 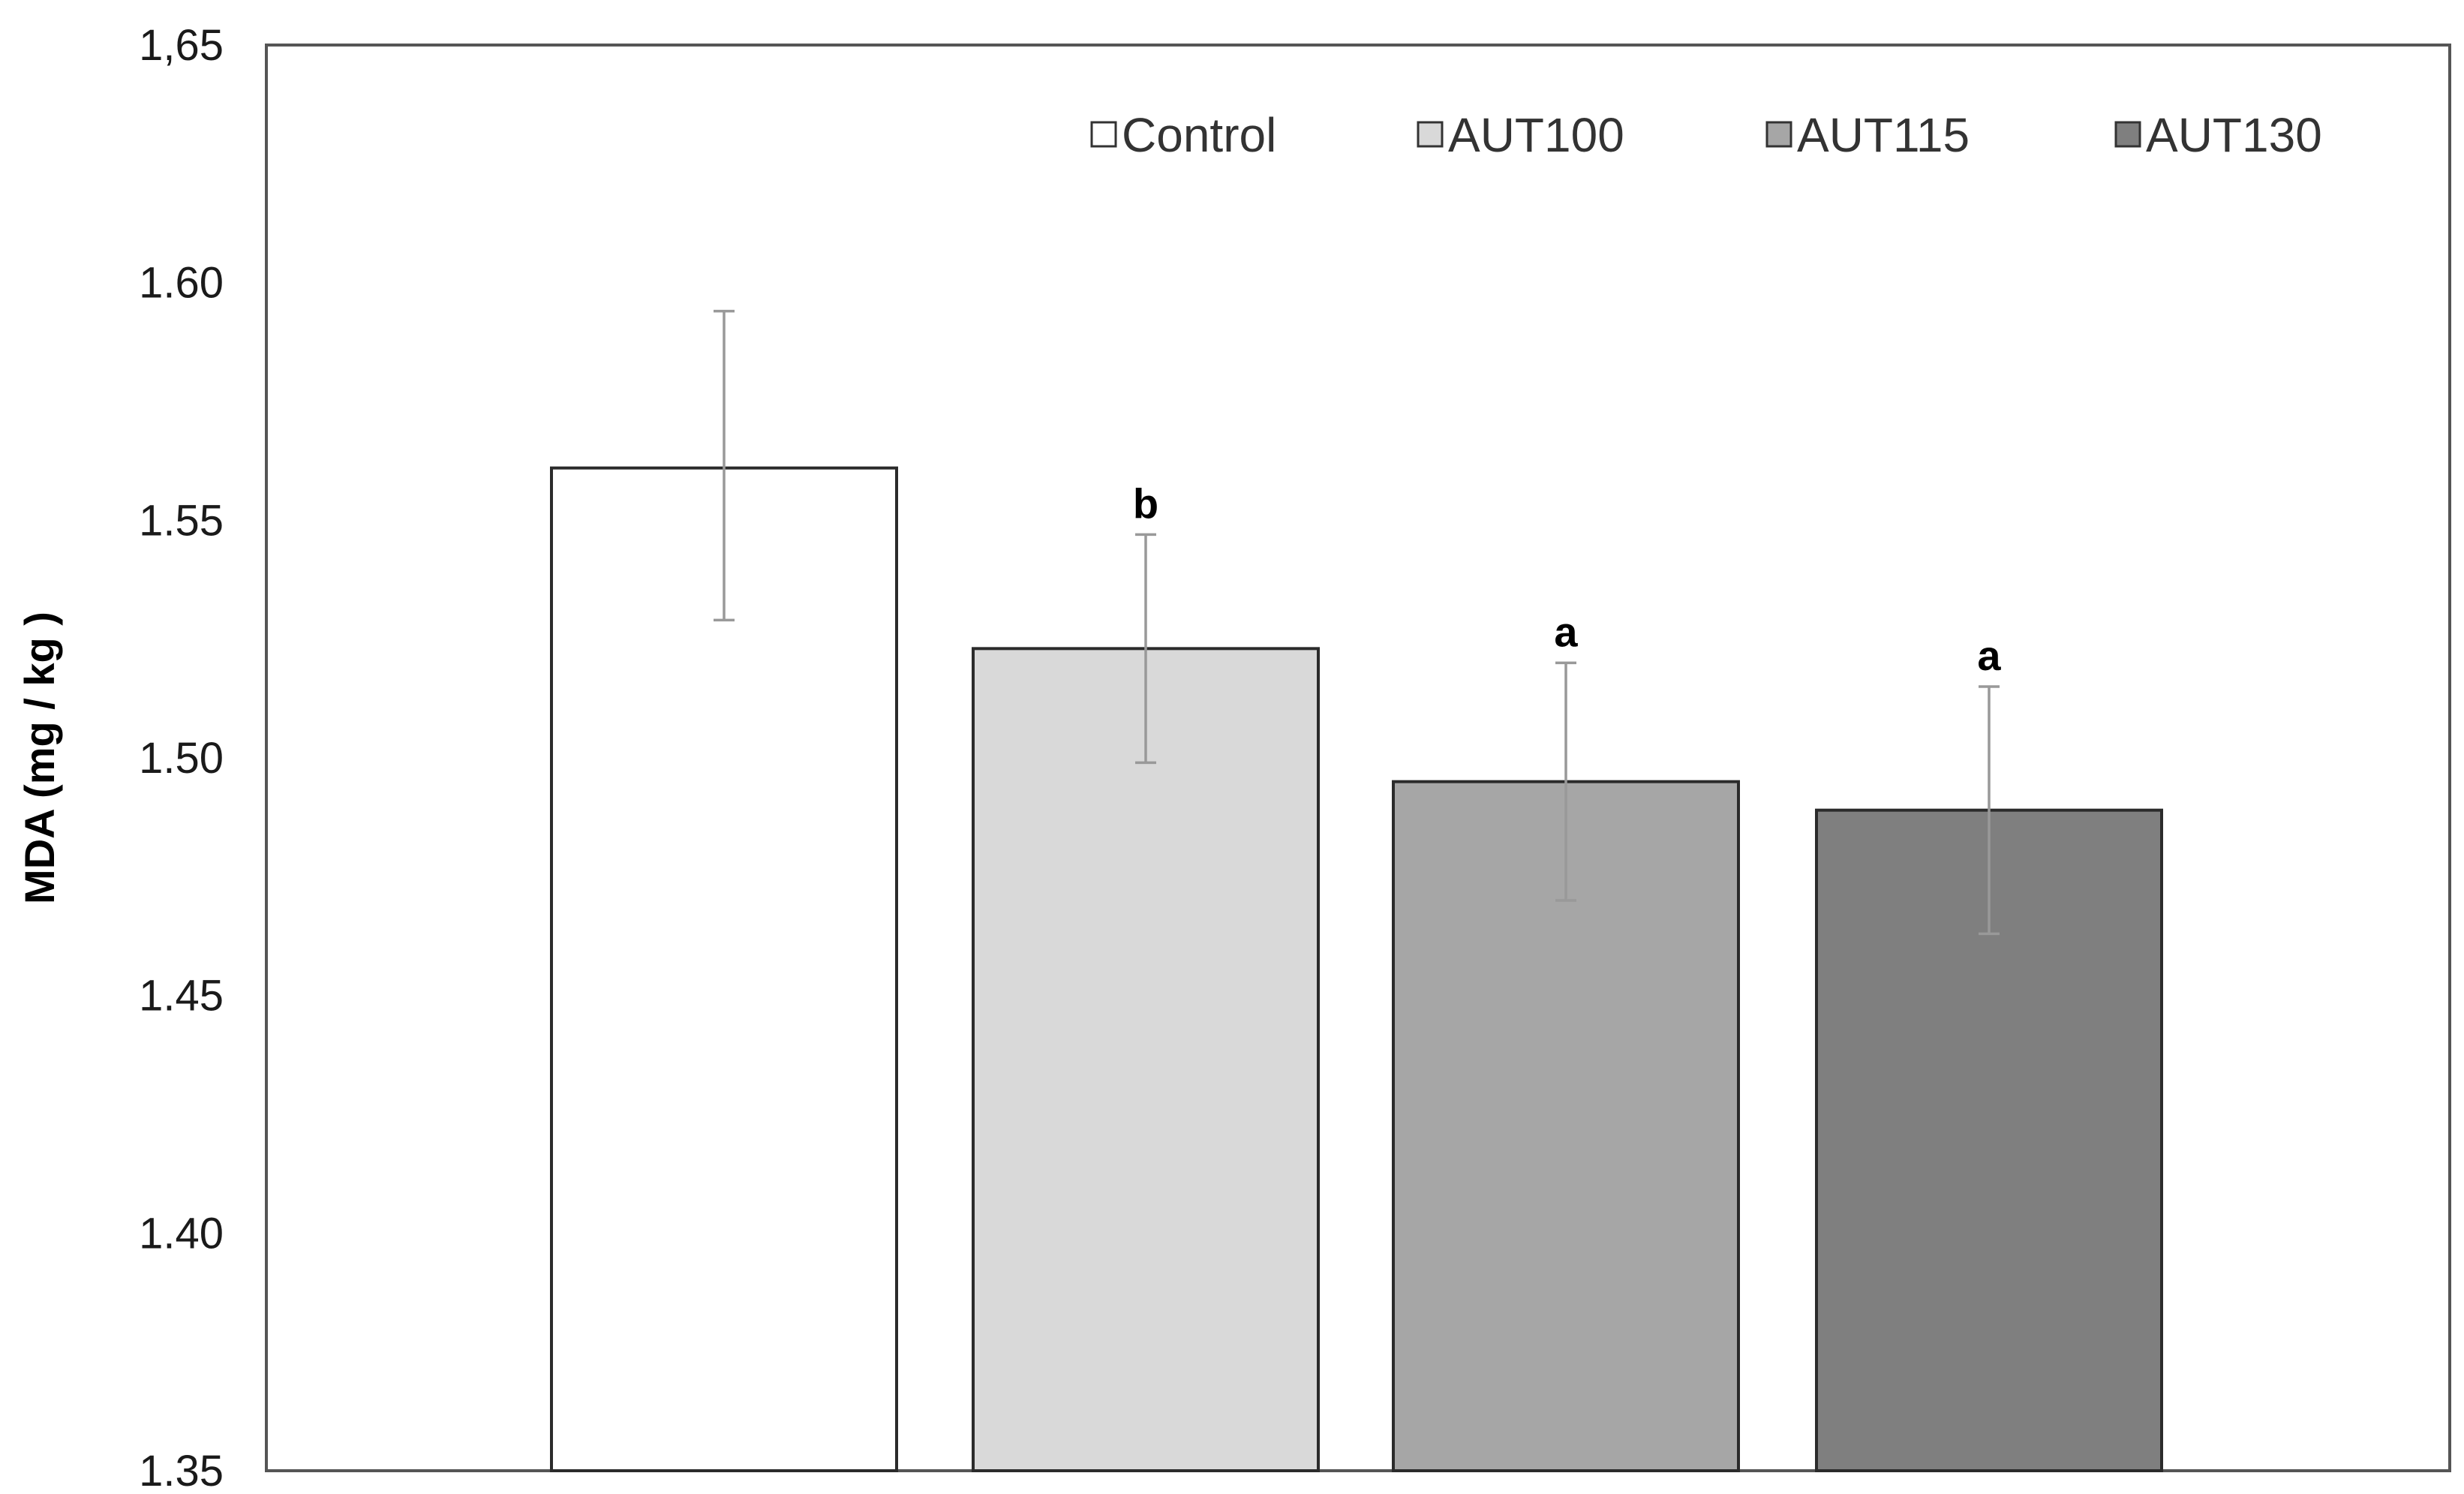 I want to click on legend-item-aut115: AUT115, so click(x=1868, y=135).